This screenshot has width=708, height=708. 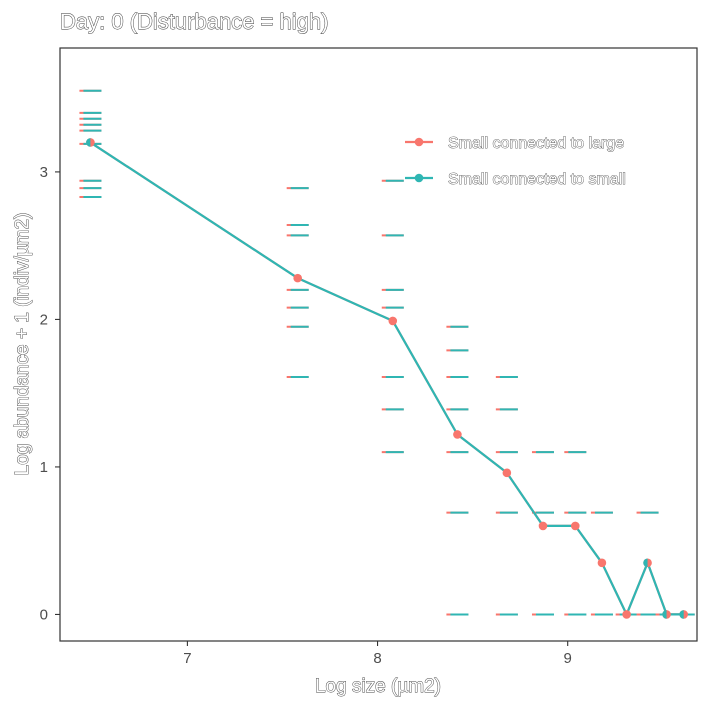 I want to click on y-axis: 0 1 2 3, so click(x=50, y=393).